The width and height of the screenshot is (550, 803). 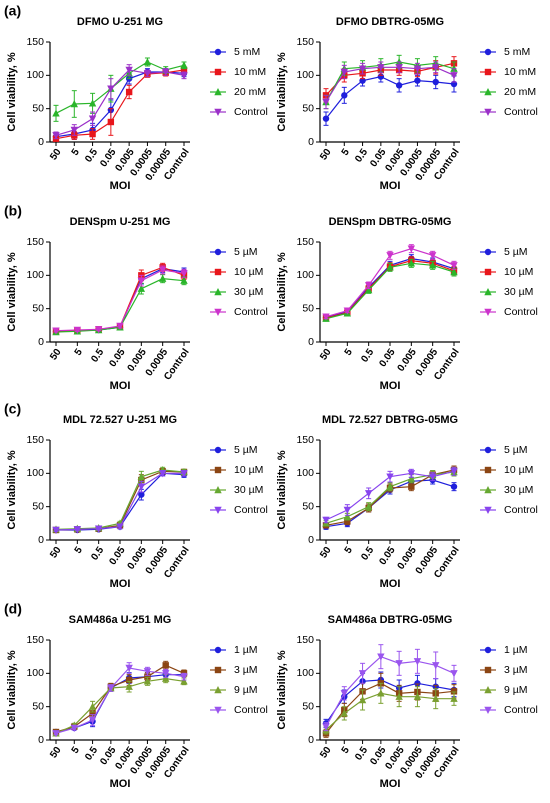 What do you see at coordinates (518, 490) in the screenshot?
I see `legend-label: 30 µM` at bounding box center [518, 490].